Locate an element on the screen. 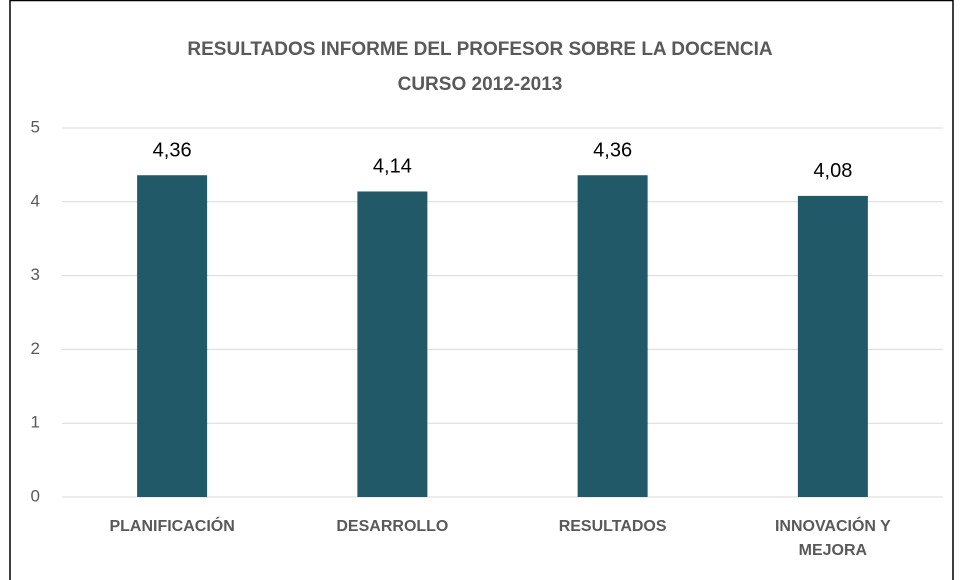 Image resolution: width=963 pixels, height=580 pixels. y-tick-label: 5 is located at coordinates (35, 126).